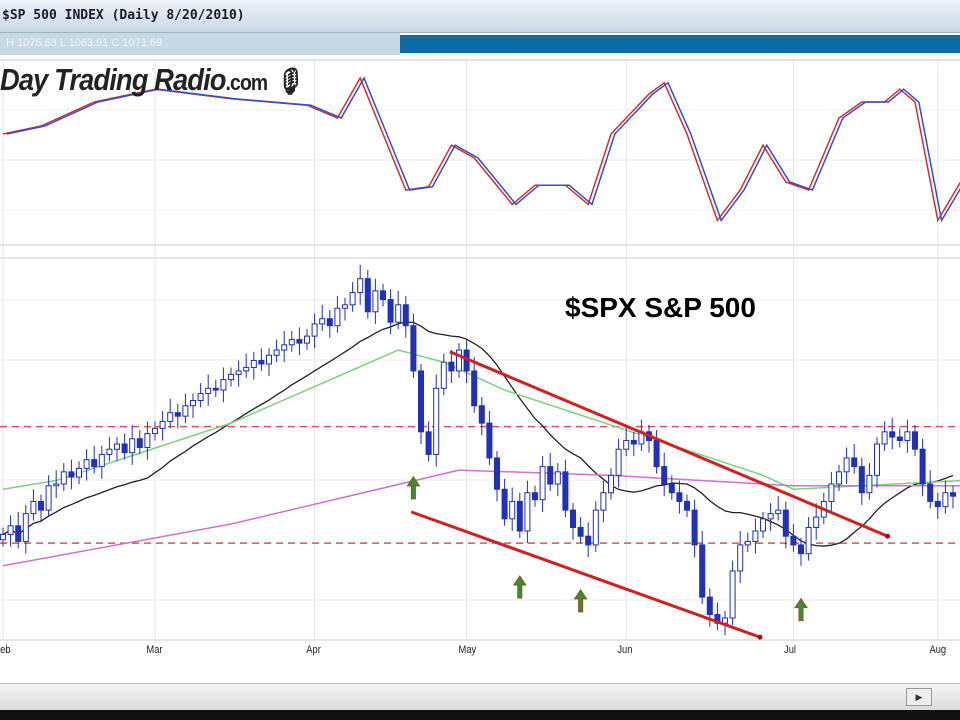 This screenshot has width=960, height=720. I want to click on x-tick-label: May, so click(467, 650).